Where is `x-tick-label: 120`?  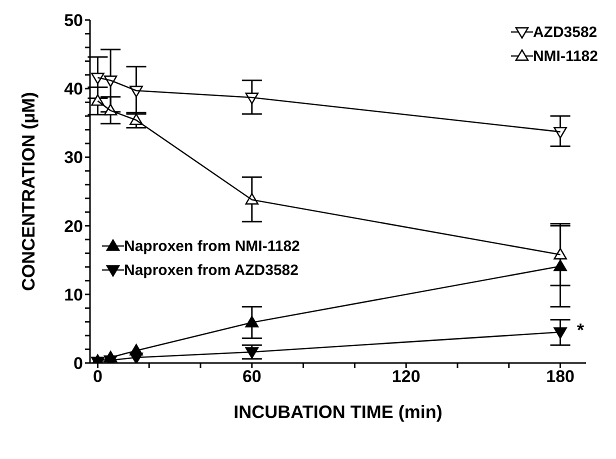 x-tick-label: 120 is located at coordinates (406, 376).